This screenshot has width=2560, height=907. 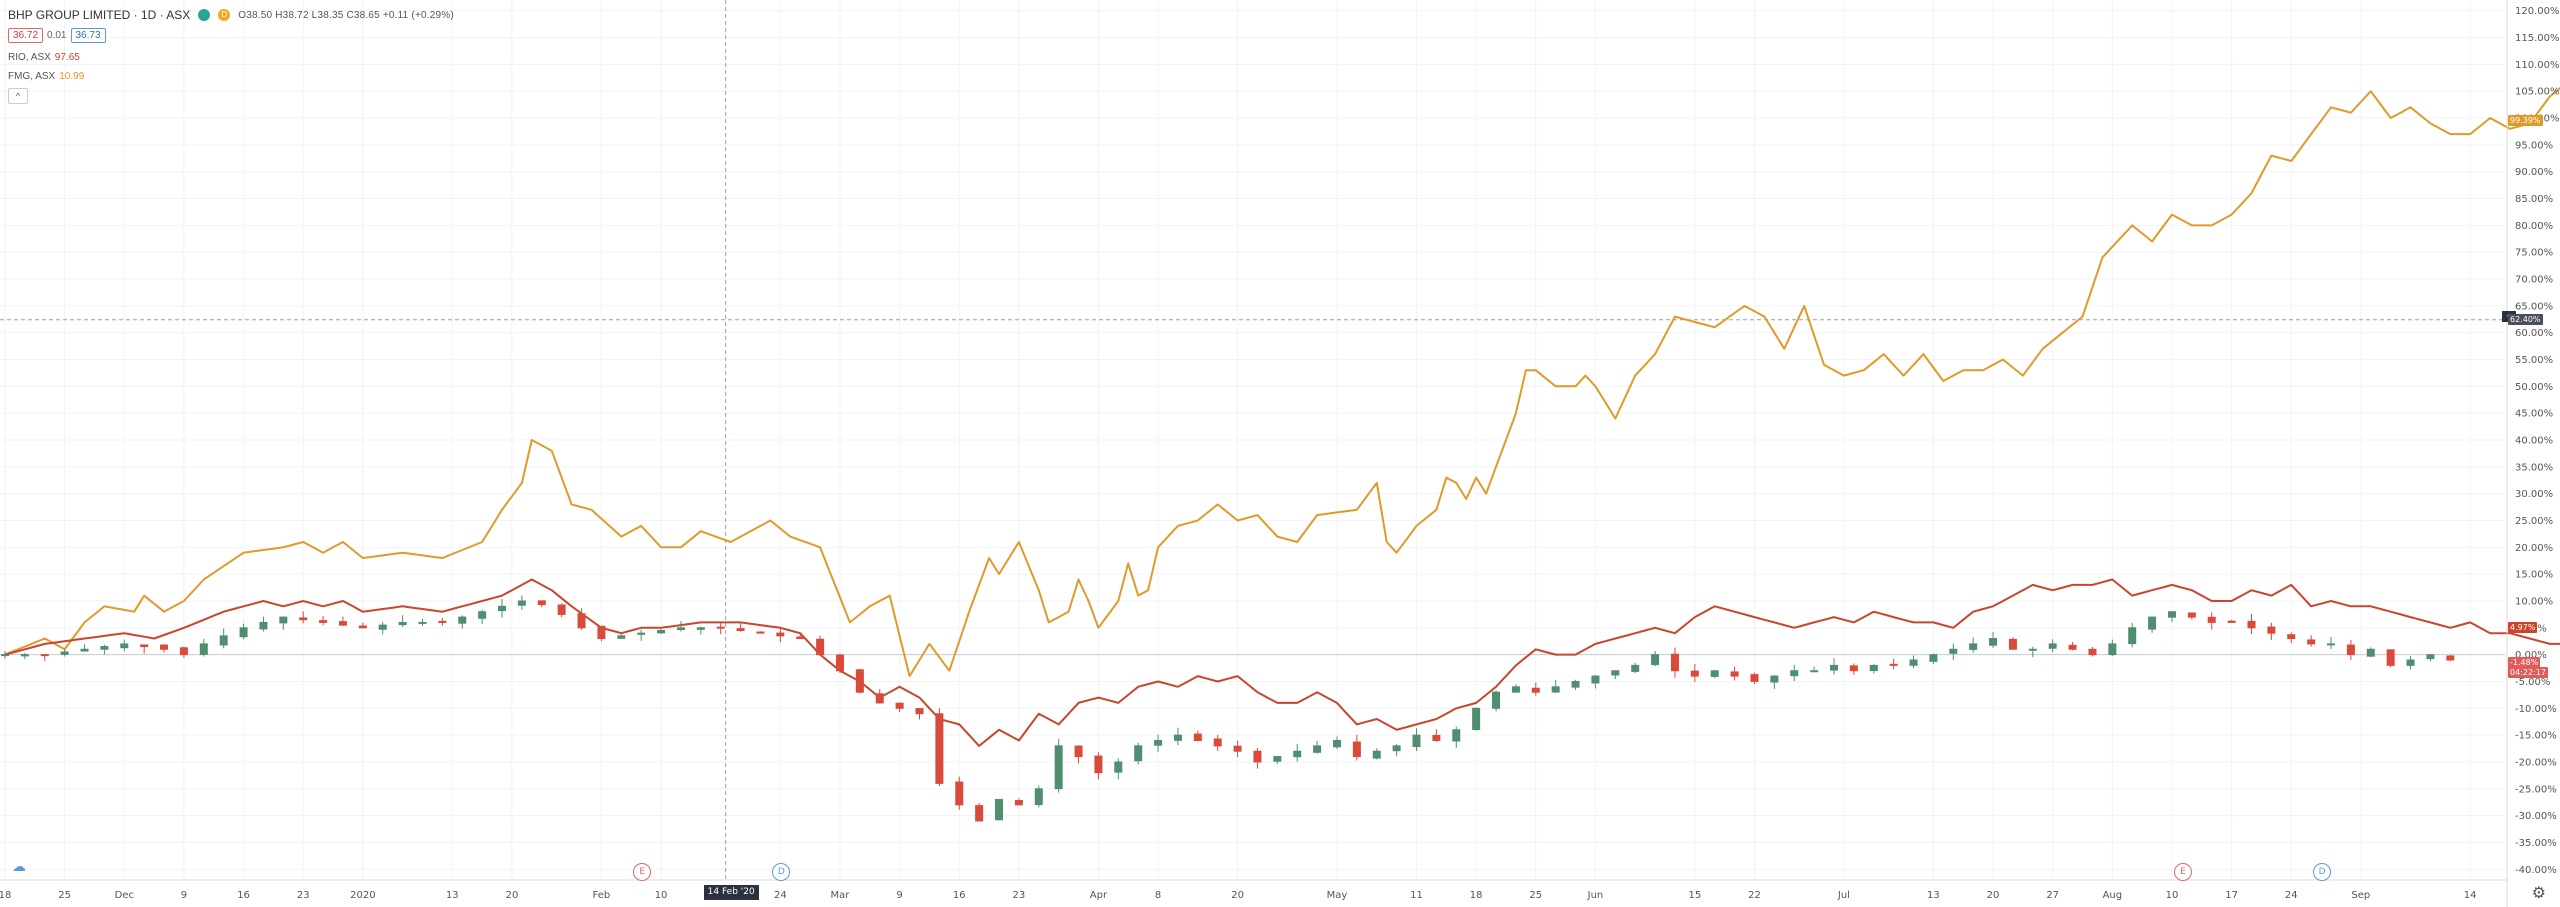 What do you see at coordinates (2538, 893) in the screenshot?
I see `gear-icon: ⚙` at bounding box center [2538, 893].